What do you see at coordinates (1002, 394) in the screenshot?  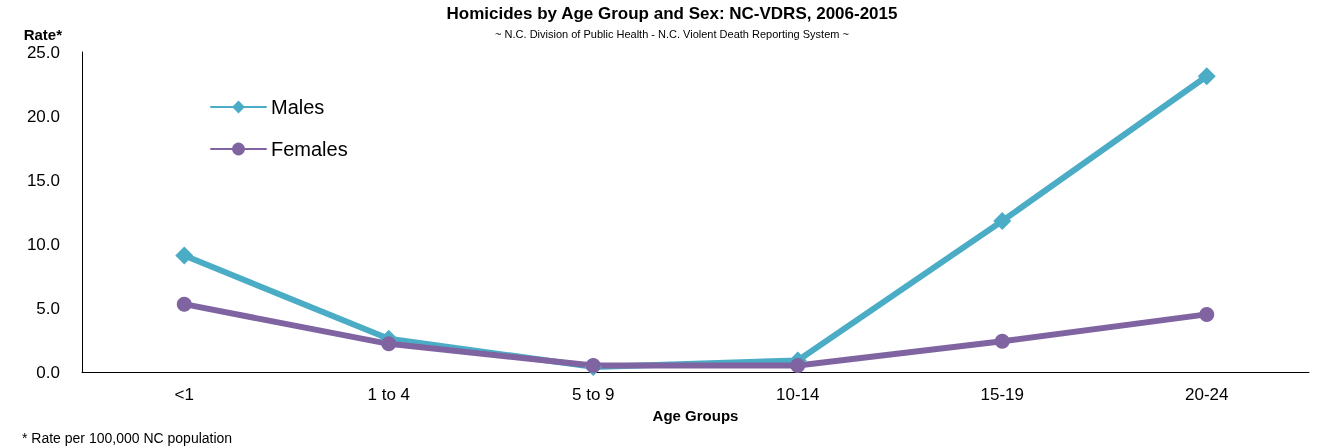 I see `x-tick-label: 15-19` at bounding box center [1002, 394].